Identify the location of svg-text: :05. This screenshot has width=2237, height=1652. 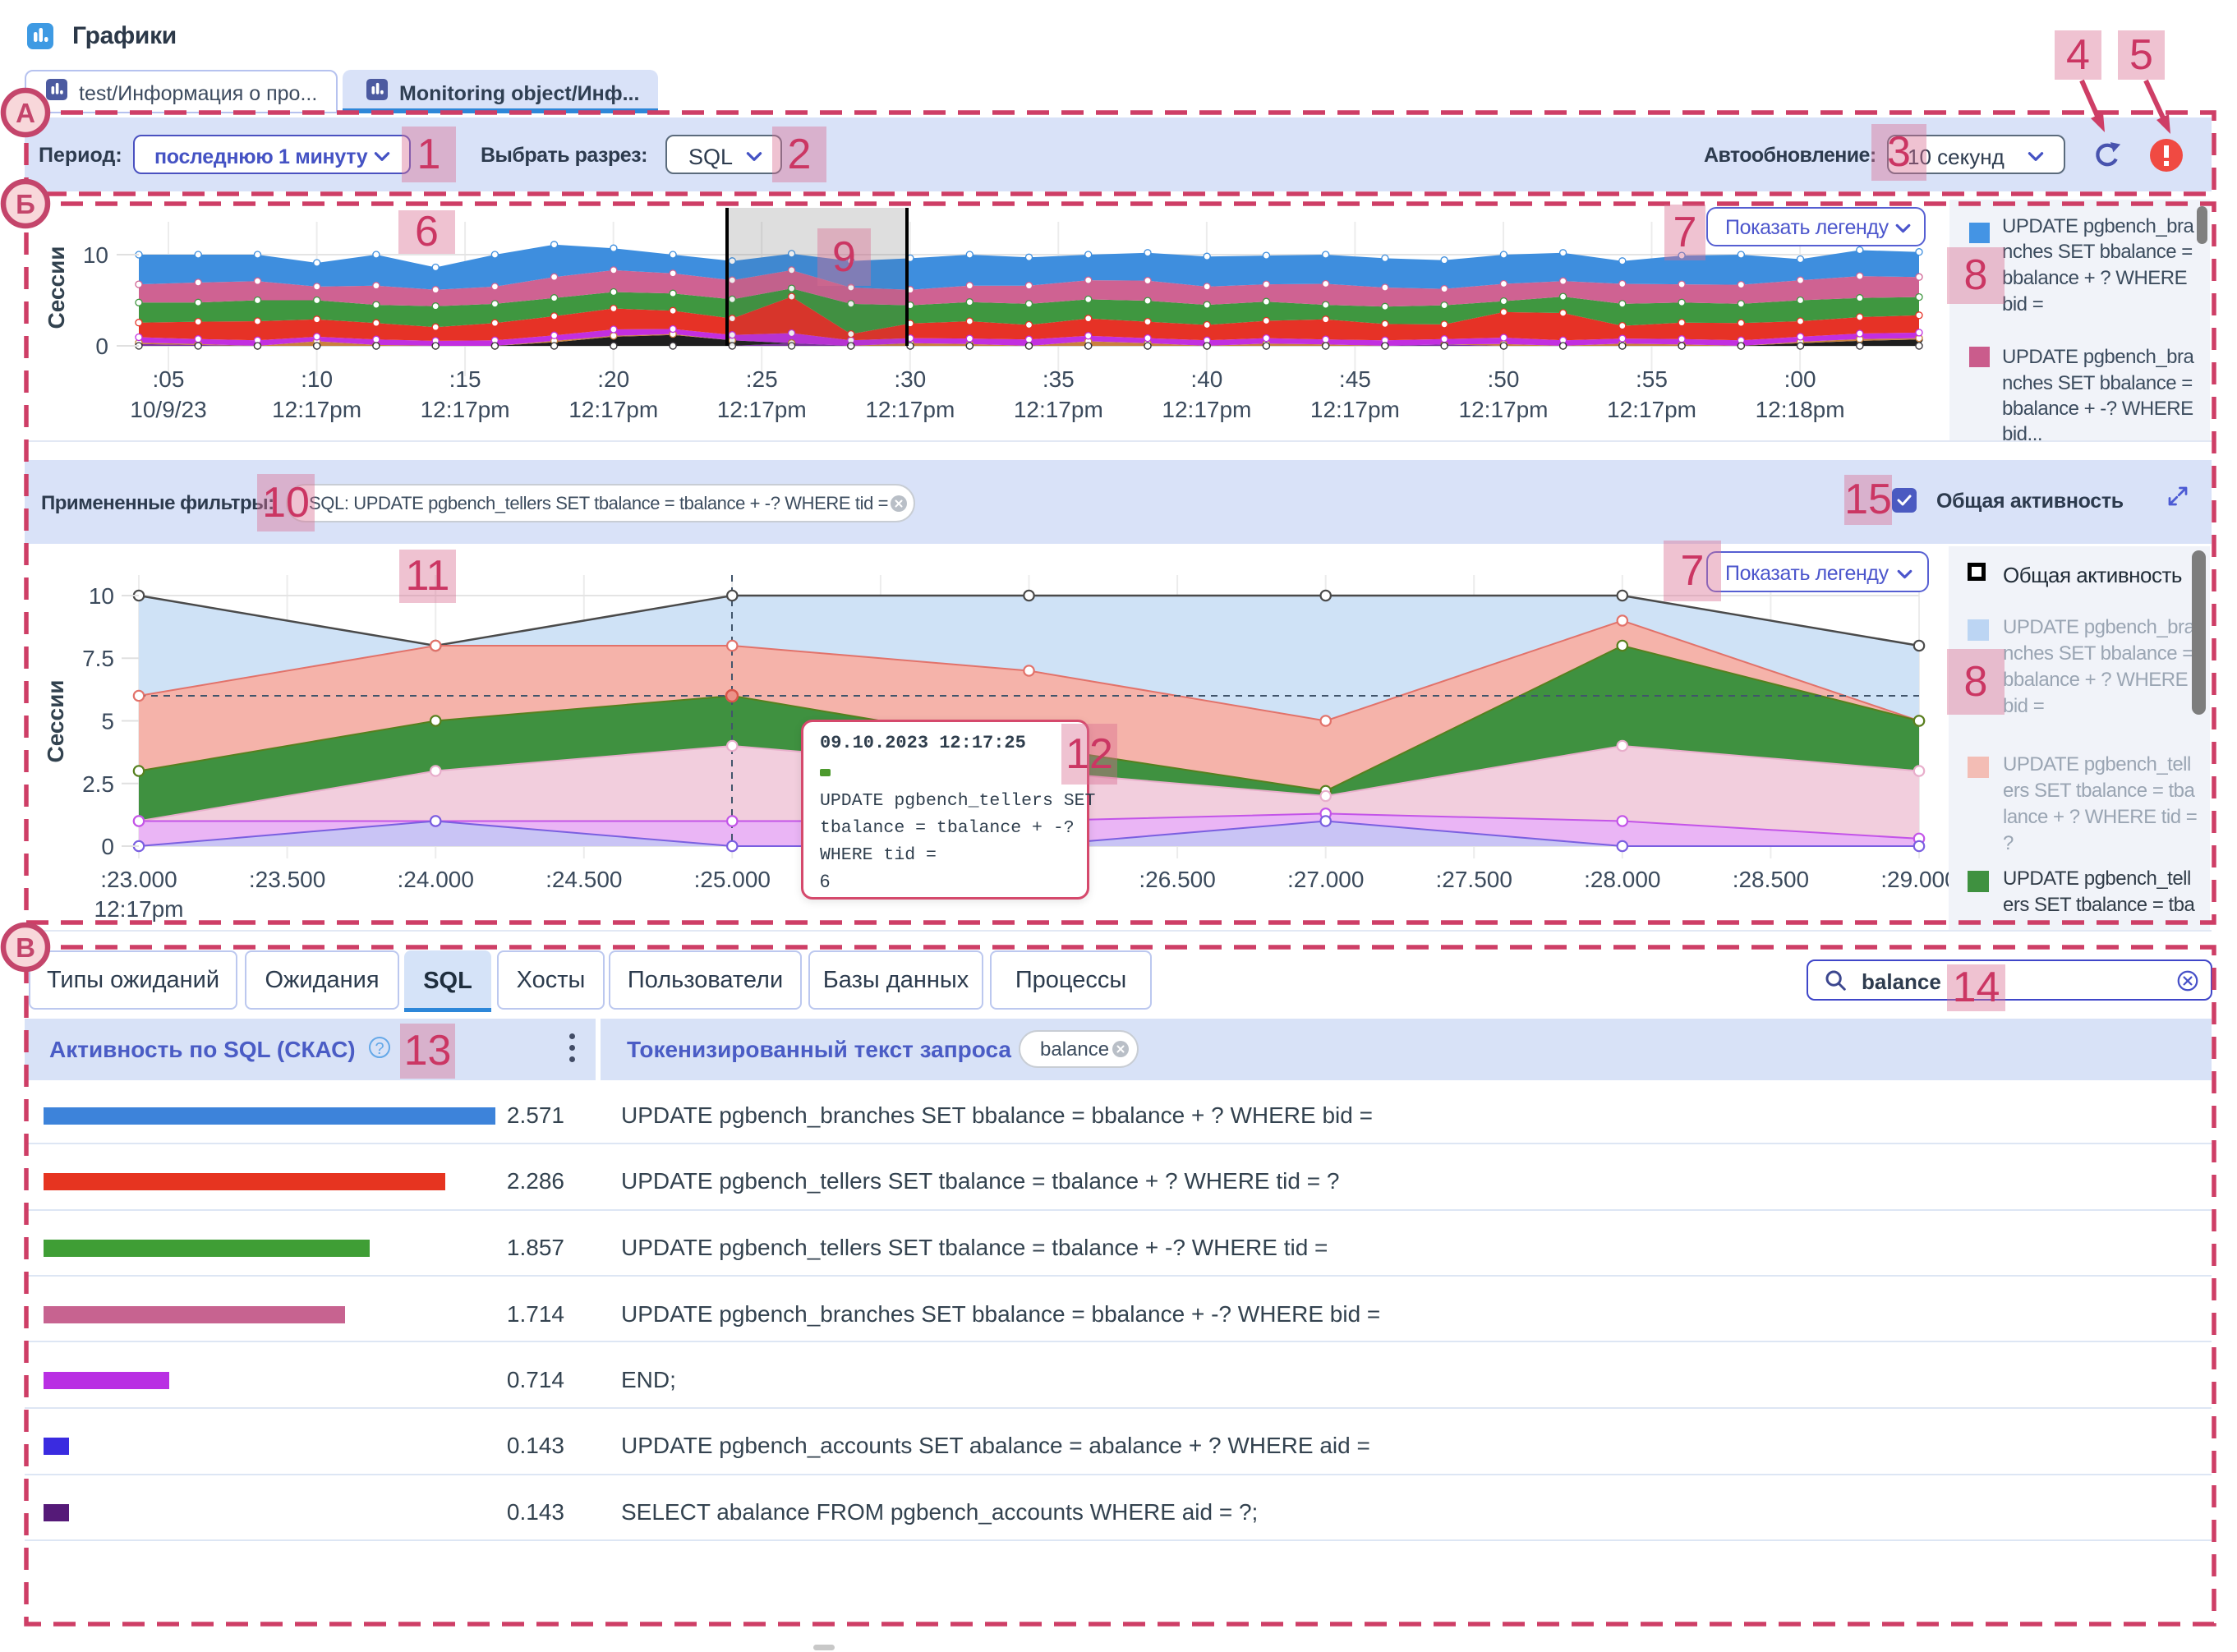
(169, 379).